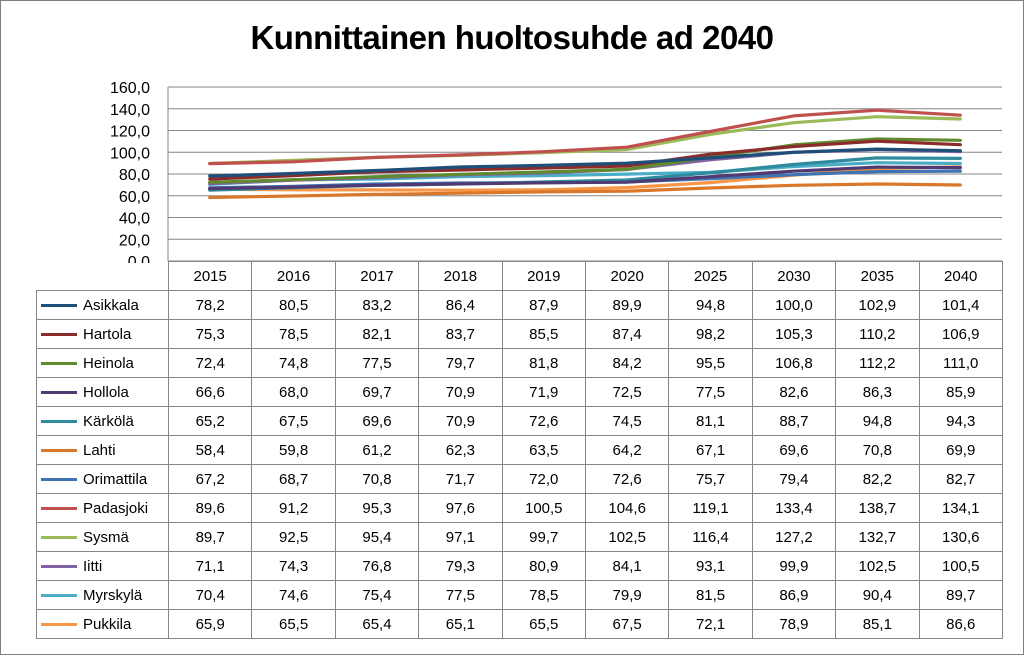  I want to click on data-label: 85,9, so click(960, 392).